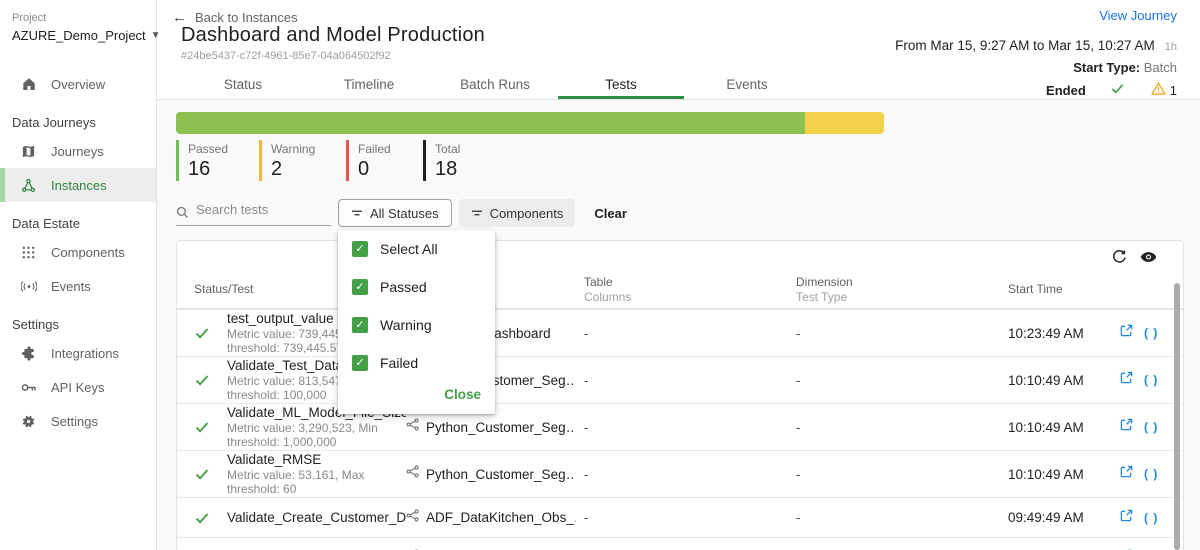 This screenshot has height=550, width=1200. What do you see at coordinates (277, 169) in the screenshot?
I see `stat-value: 2` at bounding box center [277, 169].